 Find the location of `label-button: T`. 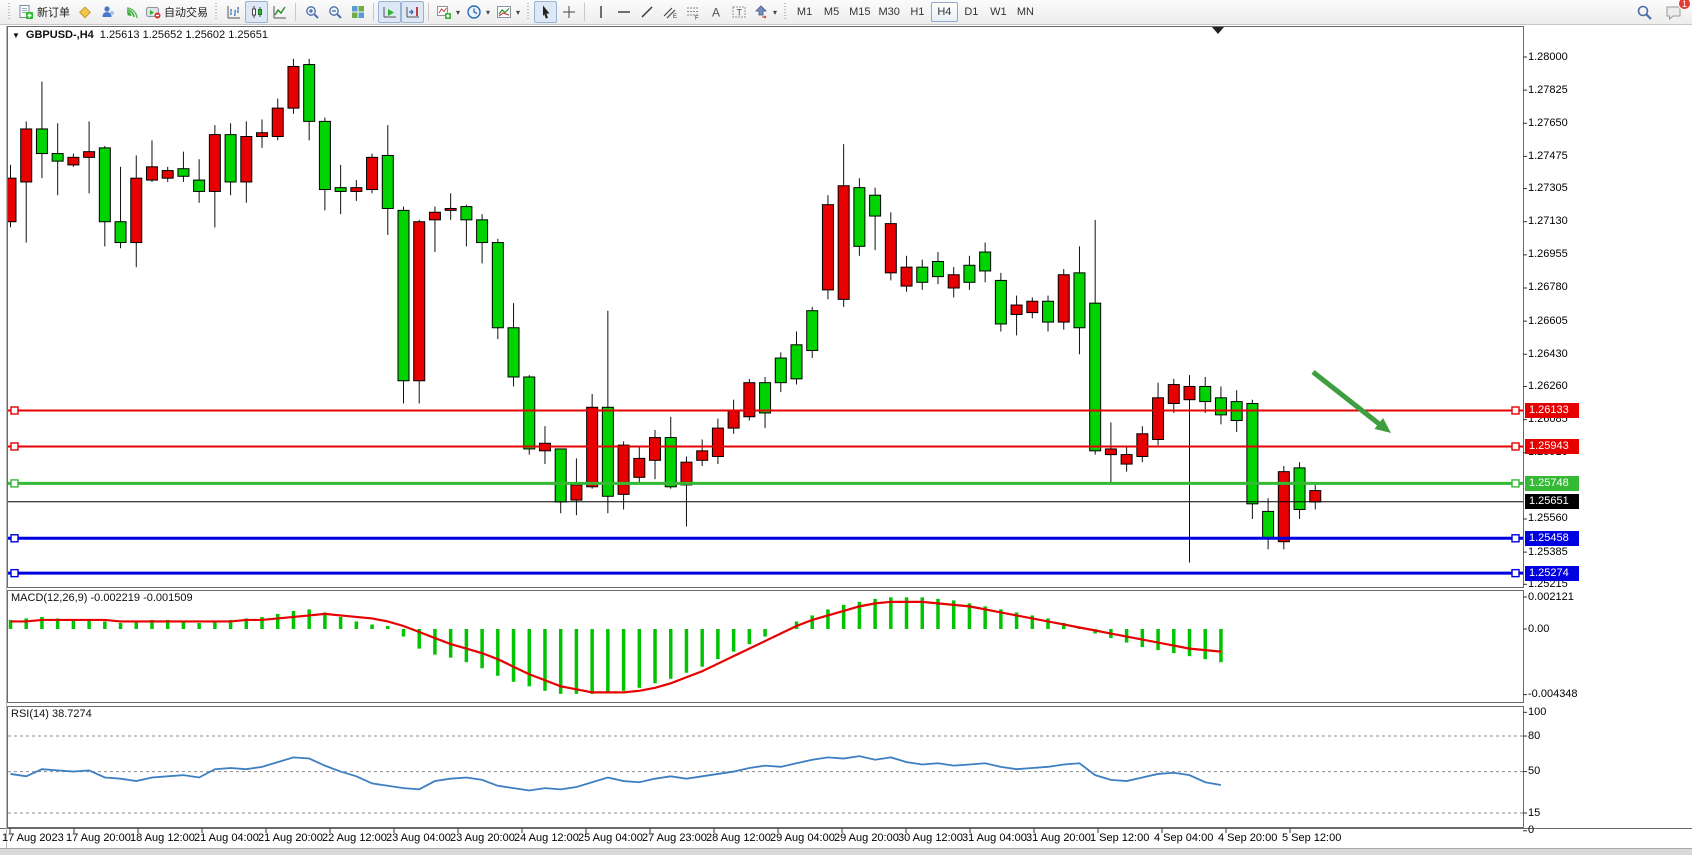

label-button: T is located at coordinates (738, 12).